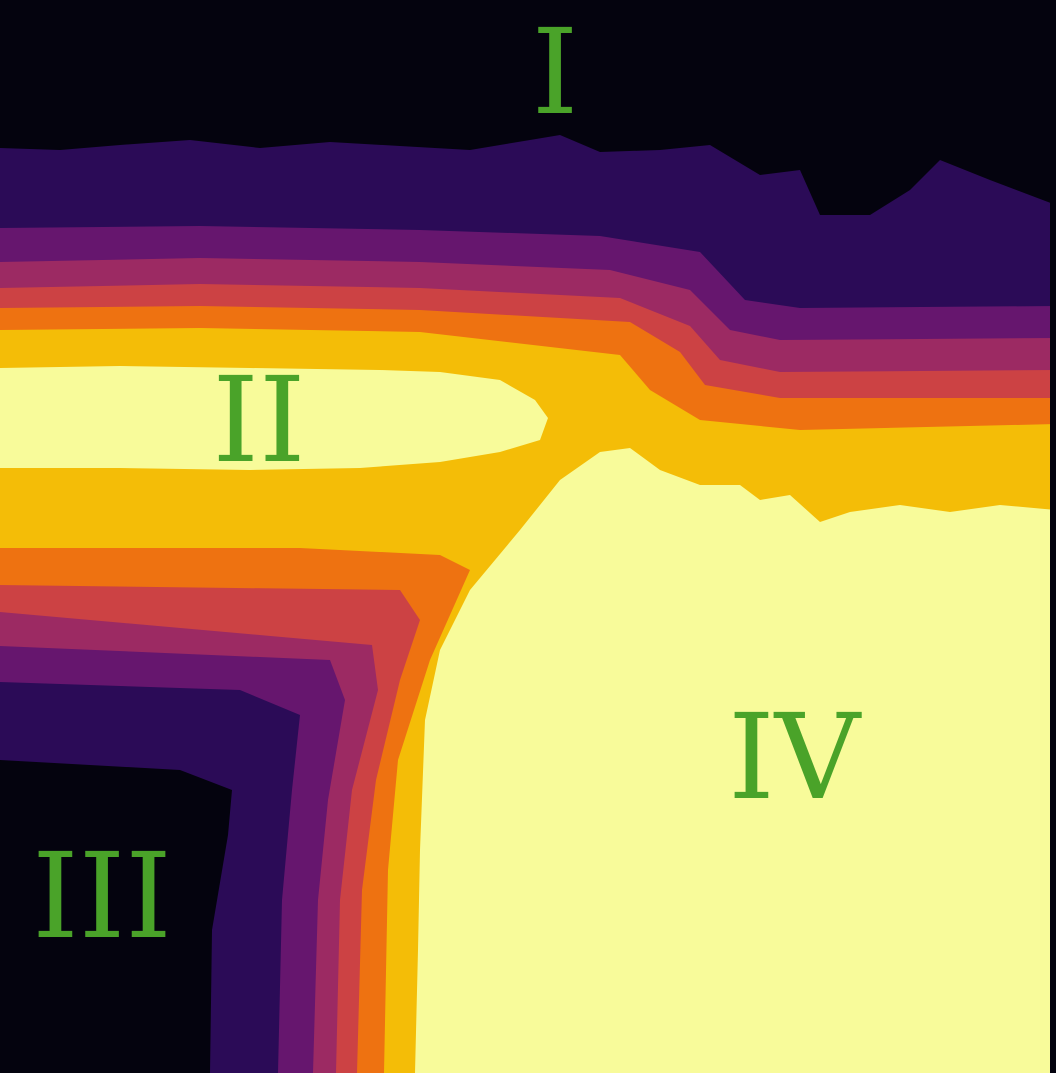  Describe the element at coordinates (258, 420) in the screenshot. I see `region-label-ii: II` at that location.